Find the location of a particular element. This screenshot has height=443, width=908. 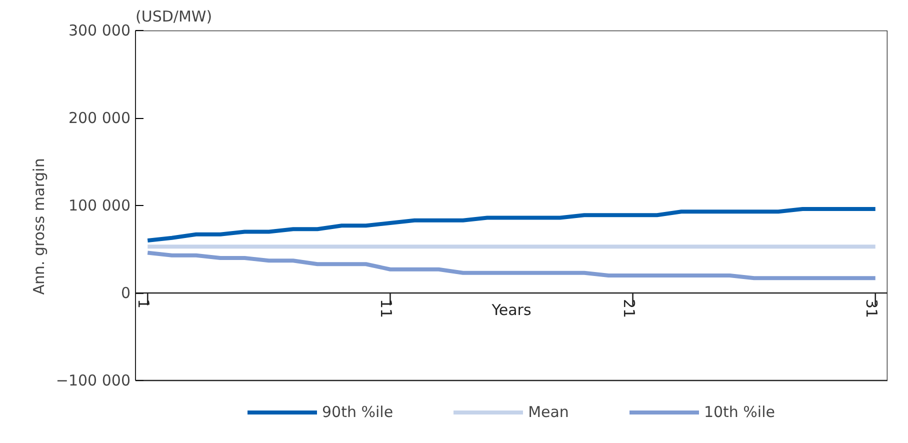

chart-subtitle: (USD/MW) is located at coordinates (174, 17).